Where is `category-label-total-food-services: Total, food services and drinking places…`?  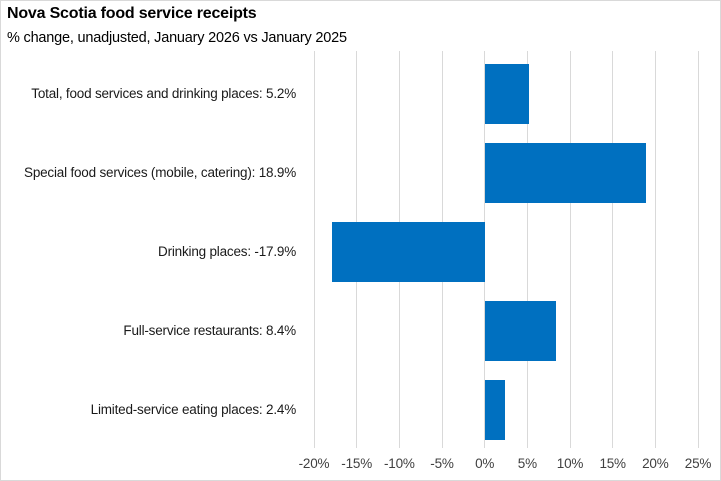 category-label-total-food-services: Total, food services and drinking places… is located at coordinates (163, 93).